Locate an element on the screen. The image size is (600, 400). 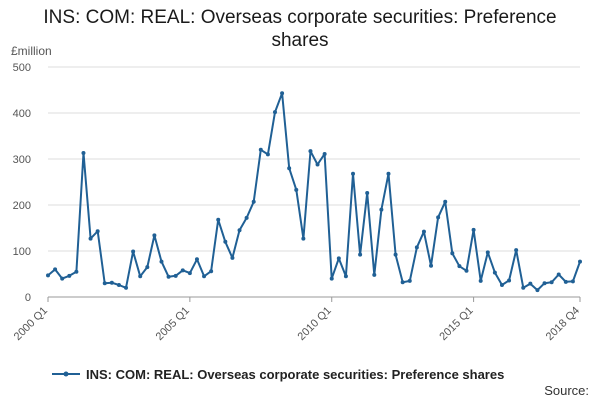
y-tick-label: 100 is located at coordinates (22, 252).